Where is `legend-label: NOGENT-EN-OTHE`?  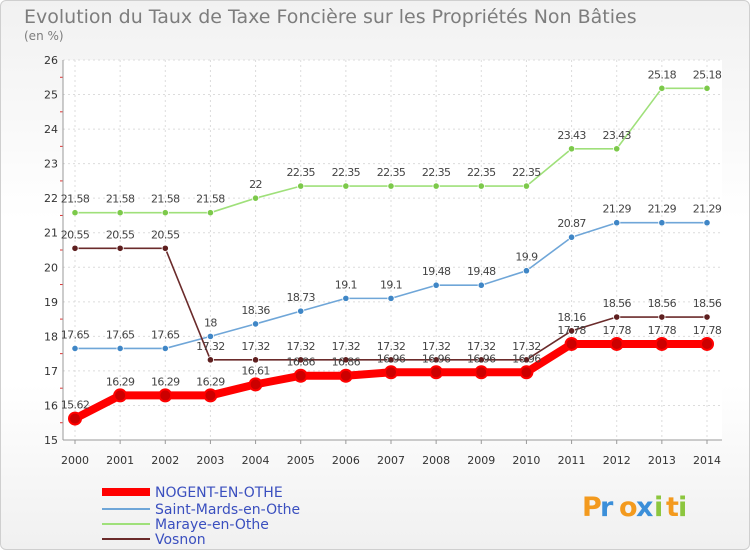 legend-label: NOGENT-EN-OTHE is located at coordinates (219, 493).